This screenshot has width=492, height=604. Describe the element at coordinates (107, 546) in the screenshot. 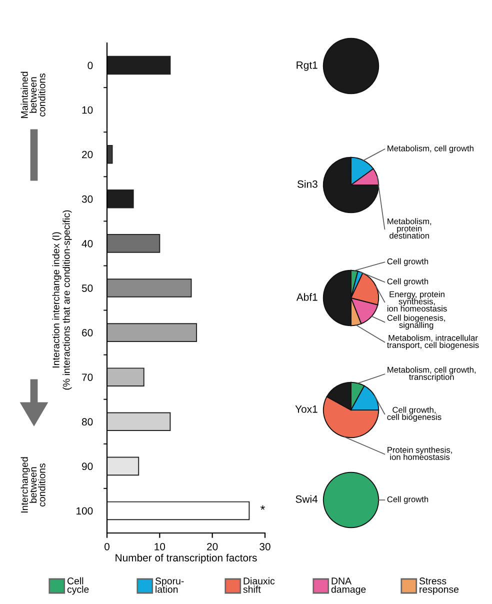

I see `x-tick-label: 0` at that location.